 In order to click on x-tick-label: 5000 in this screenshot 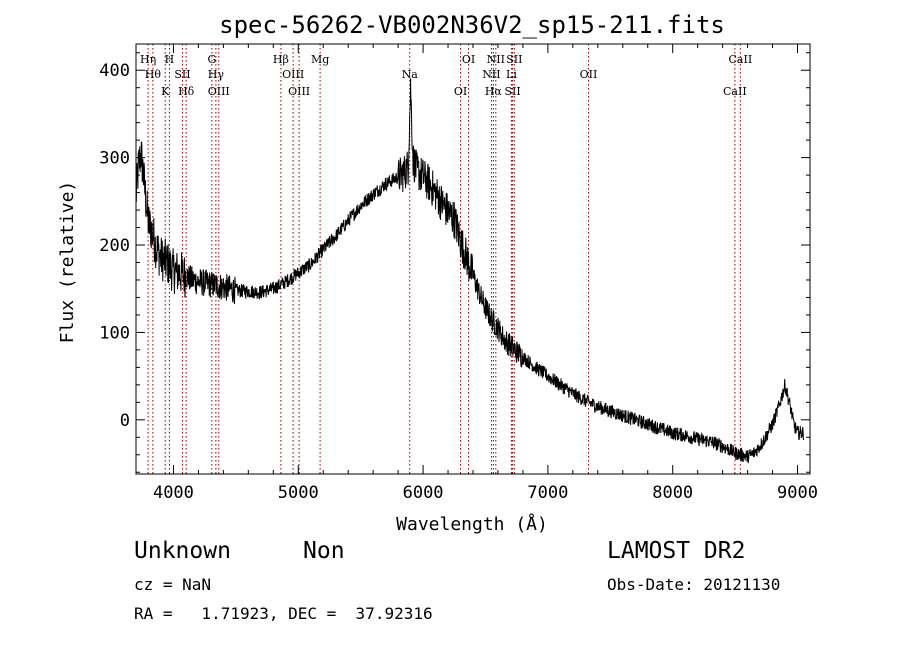, I will do `click(298, 493)`.